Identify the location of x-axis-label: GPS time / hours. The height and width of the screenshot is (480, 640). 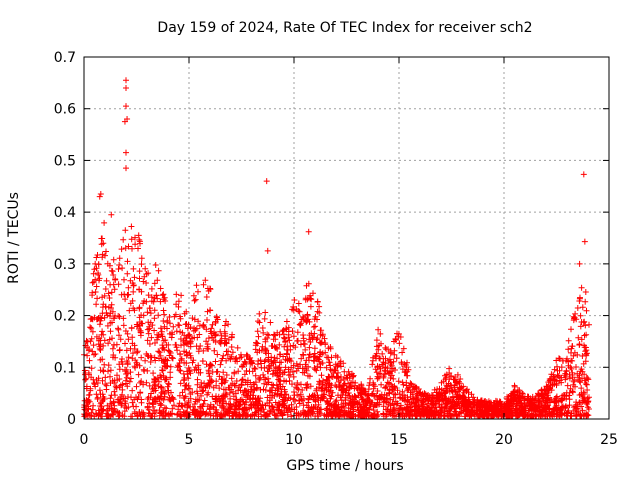
(344, 466).